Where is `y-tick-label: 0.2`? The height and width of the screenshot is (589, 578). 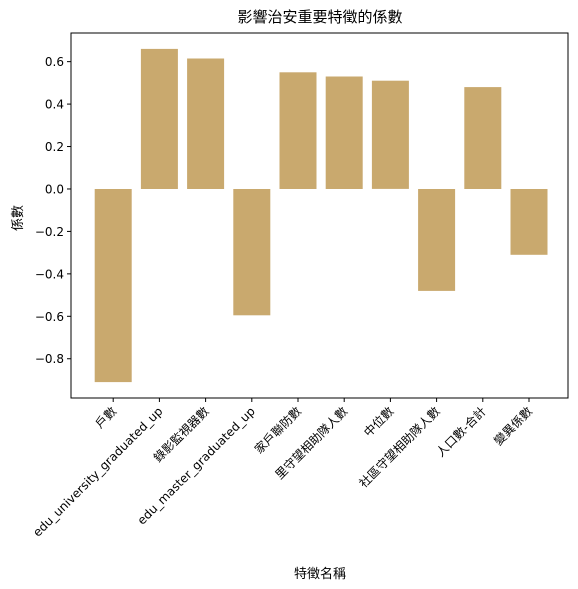 y-tick-label: 0.2 is located at coordinates (54, 147).